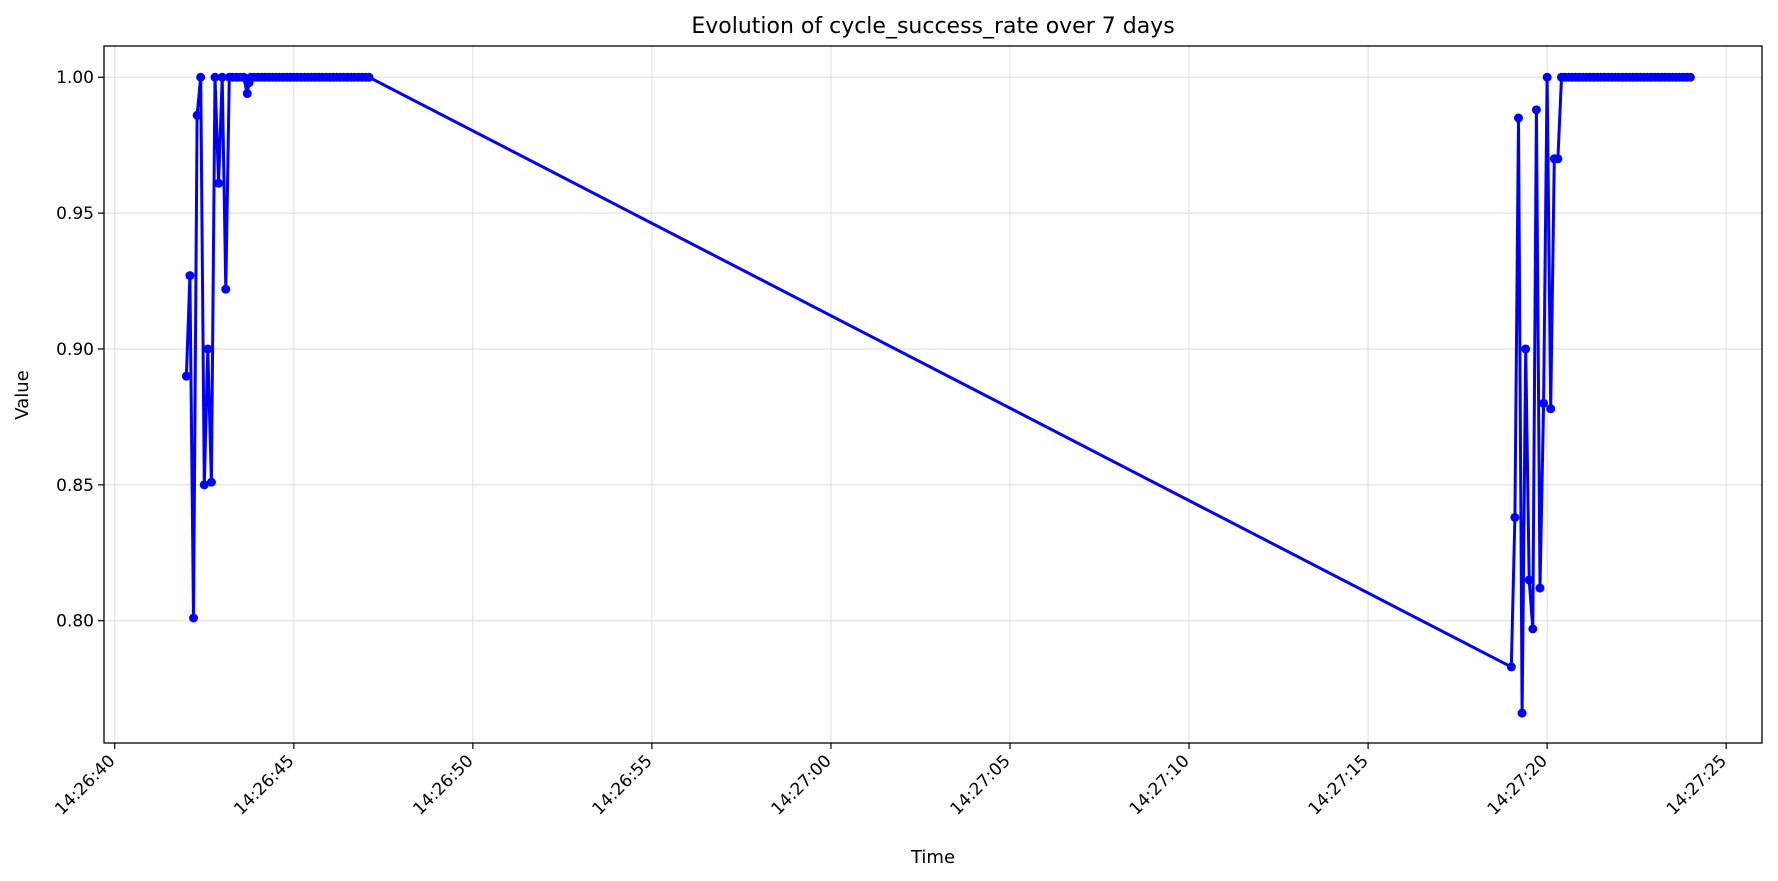 Image resolution: width=1778 pixels, height=881 pixels. What do you see at coordinates (264, 785) in the screenshot?
I see `x-tick-label: 14:26:45` at bounding box center [264, 785].